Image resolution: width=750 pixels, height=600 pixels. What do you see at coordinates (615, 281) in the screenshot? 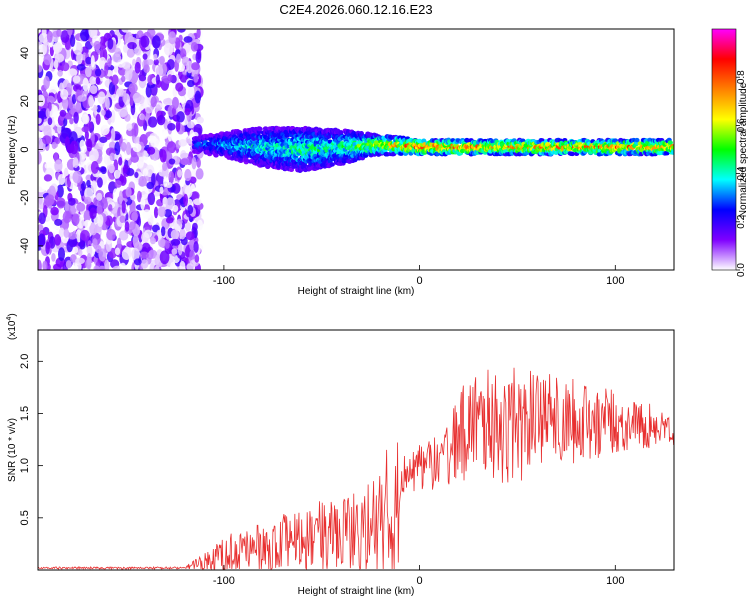
I see `x-tick-label: 100` at bounding box center [615, 281].